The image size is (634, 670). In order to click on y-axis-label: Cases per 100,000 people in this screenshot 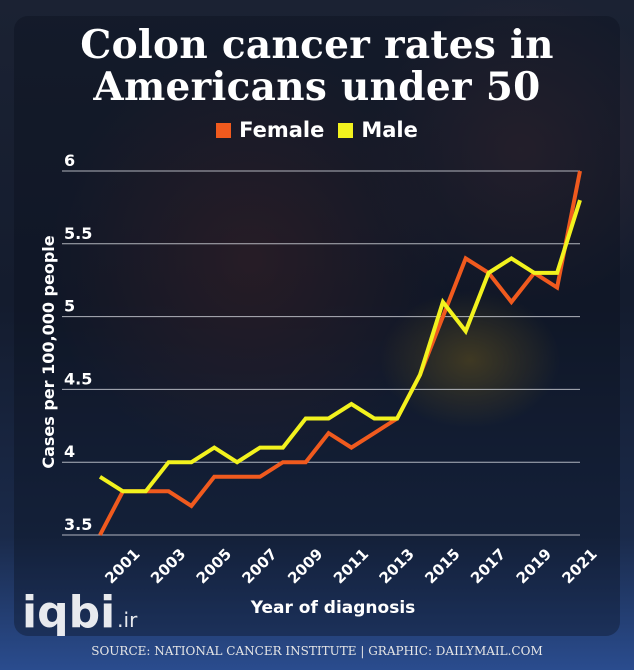, I will do `click(48, 351)`.